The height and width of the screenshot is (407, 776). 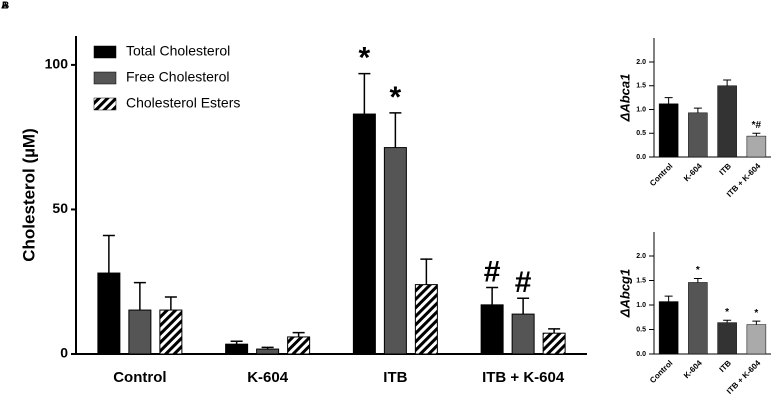 I want to click on legend-label: Total Cholesterol, so click(x=178, y=51).